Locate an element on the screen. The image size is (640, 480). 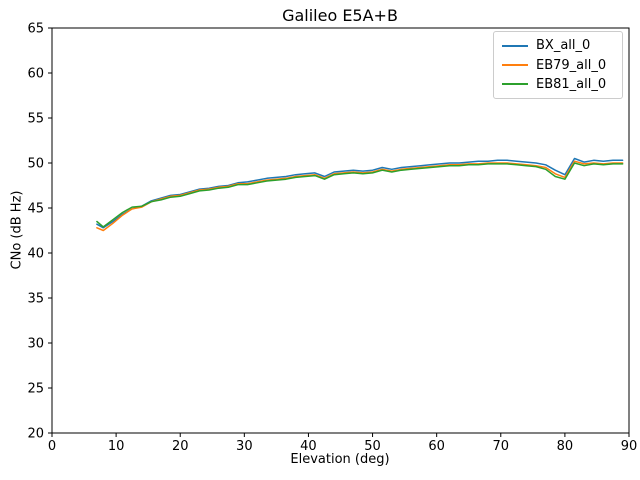
x-axis-label: Elevation (deg) is located at coordinates (340, 459).